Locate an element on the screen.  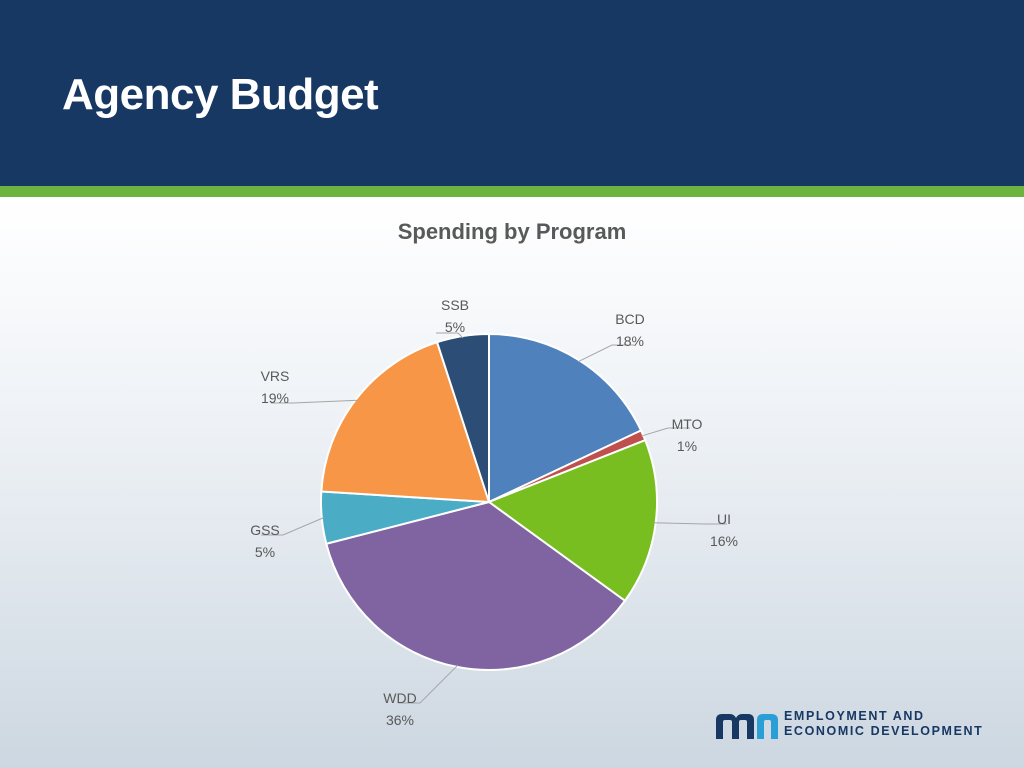
data-label-ui: UI 16% is located at coordinates (724, 530).